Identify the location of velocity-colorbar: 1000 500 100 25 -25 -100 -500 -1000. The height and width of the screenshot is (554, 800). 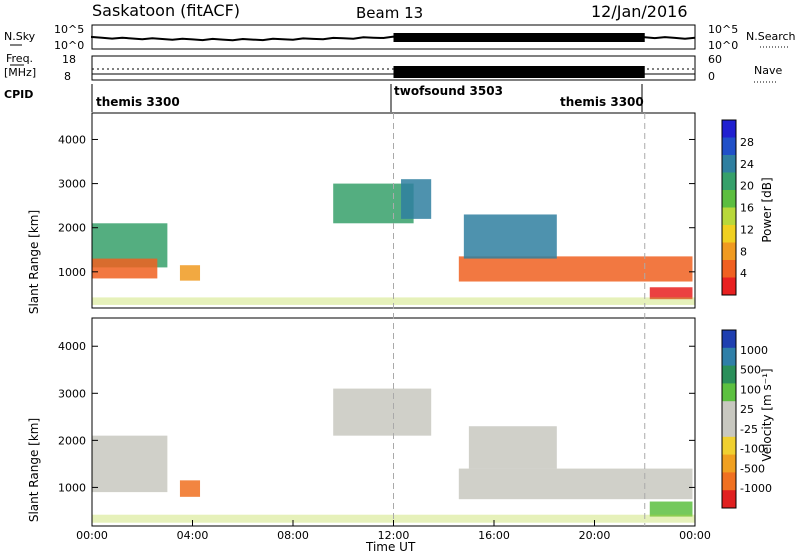
(746, 419).